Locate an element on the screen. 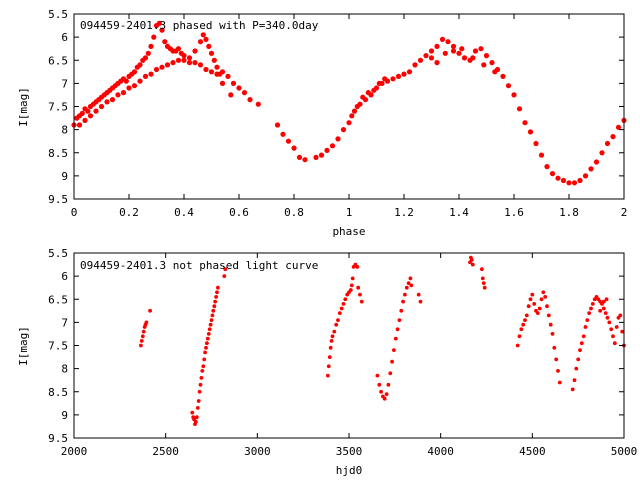  phased-y-tick-label: 6 is located at coordinates (64, 37).